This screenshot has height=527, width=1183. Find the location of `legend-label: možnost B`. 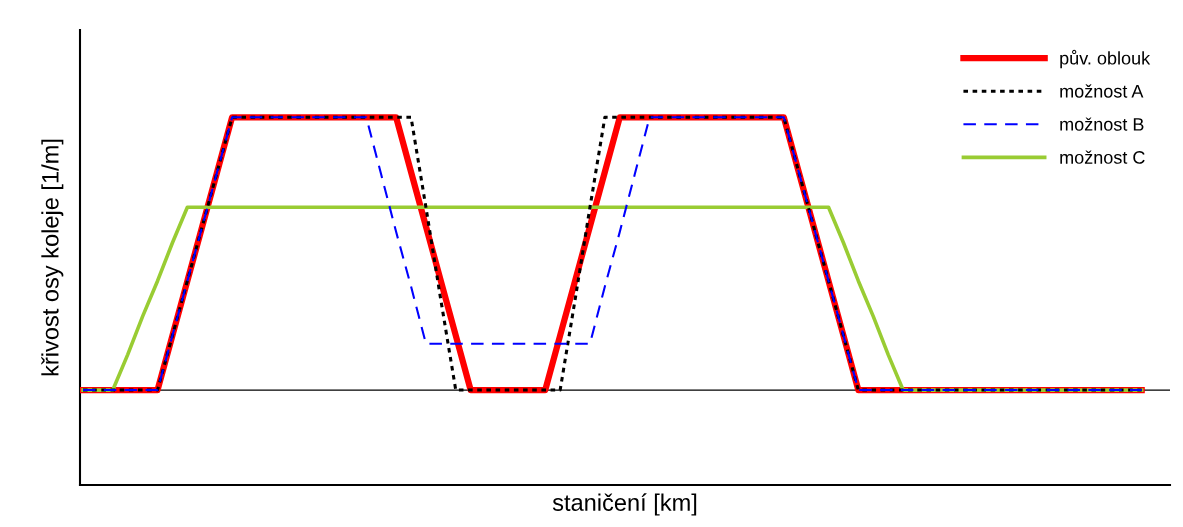

legend-label: možnost B is located at coordinates (1102, 124).